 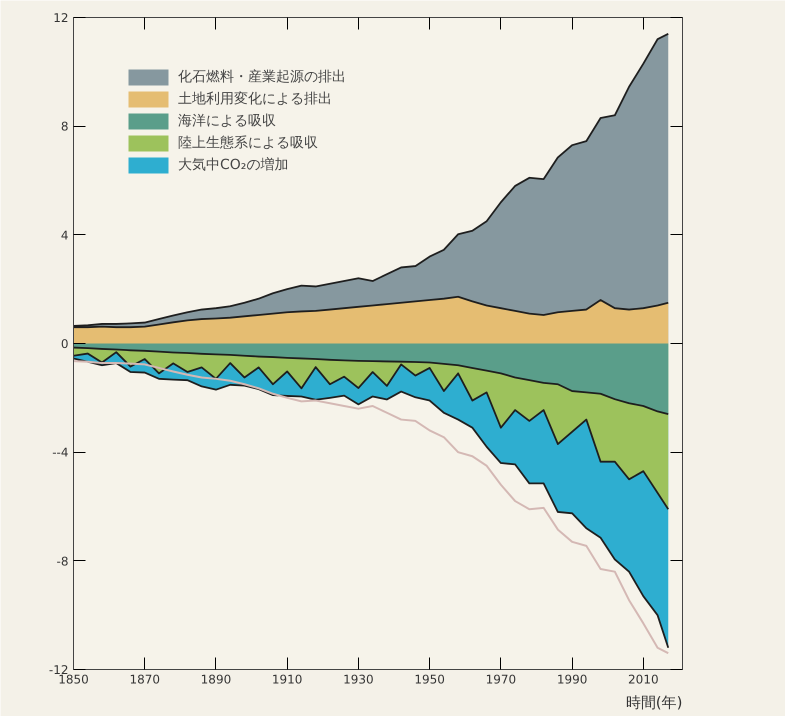 What do you see at coordinates (654, 703) in the screenshot?
I see `x-axis-title: 時間(年)` at bounding box center [654, 703].